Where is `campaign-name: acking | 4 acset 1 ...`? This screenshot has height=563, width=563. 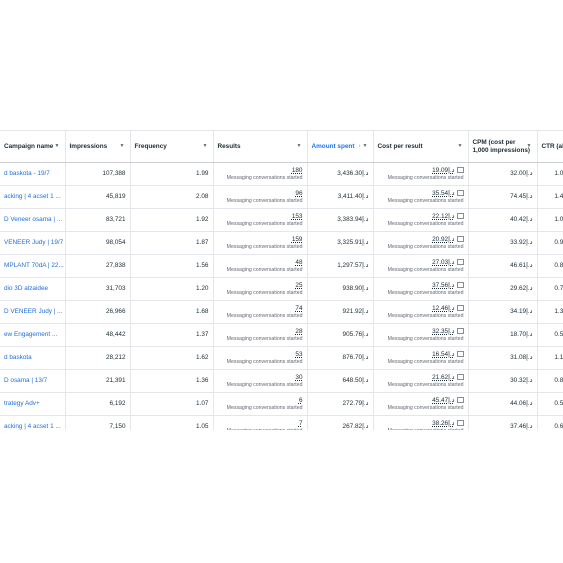
campaign-name: acking | 4 acset 1 ... is located at coordinates (33, 197).